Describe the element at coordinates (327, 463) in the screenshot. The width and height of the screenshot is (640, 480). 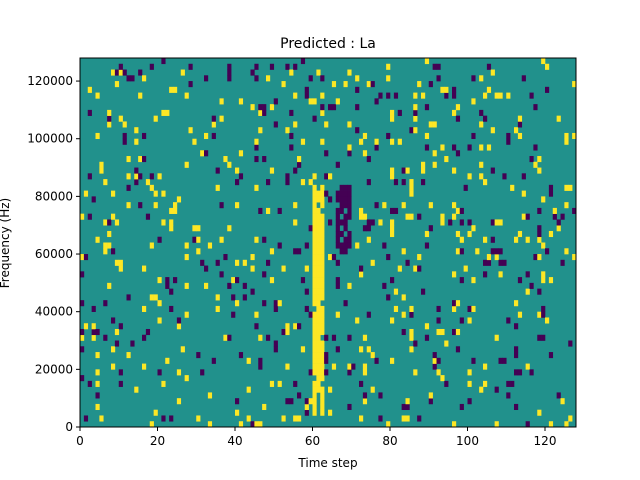
I see `x-axis-label: Time step` at that location.